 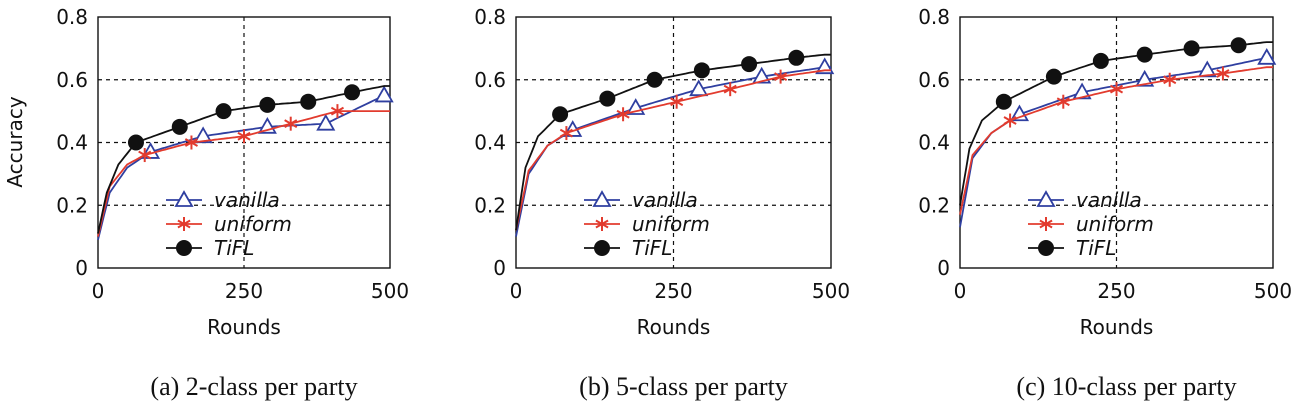 What do you see at coordinates (934, 80) in the screenshot?
I see `y-tick-label: 0.6` at bounding box center [934, 80].